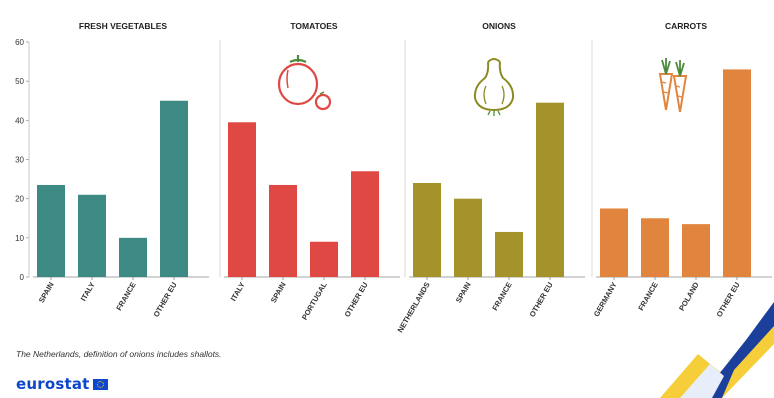 The image size is (774, 398). I want to click on eurostat-logo: eurostat, so click(62, 384).